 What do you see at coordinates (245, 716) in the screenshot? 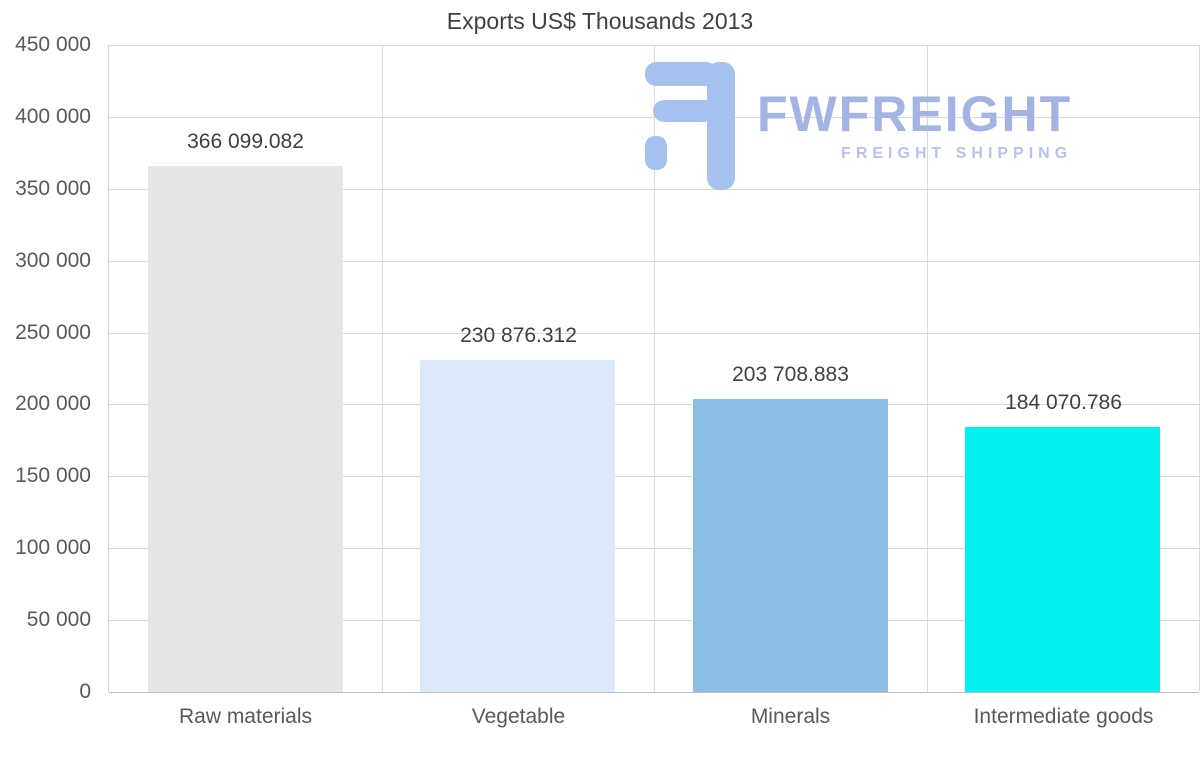
I see `x-tick-label: Raw materials` at bounding box center [245, 716].